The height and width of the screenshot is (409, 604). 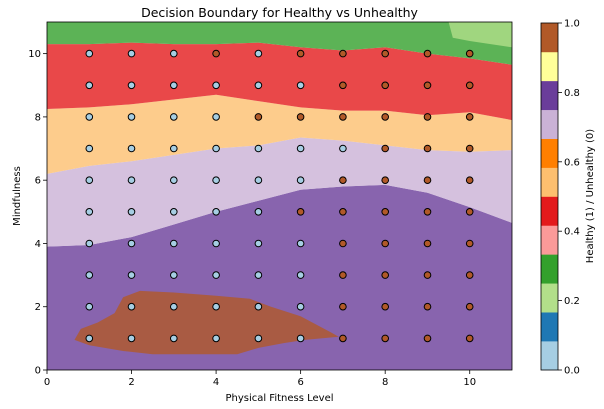 I want to click on y-axis: 0 2 4 6 8 10, so click(x=37, y=213).